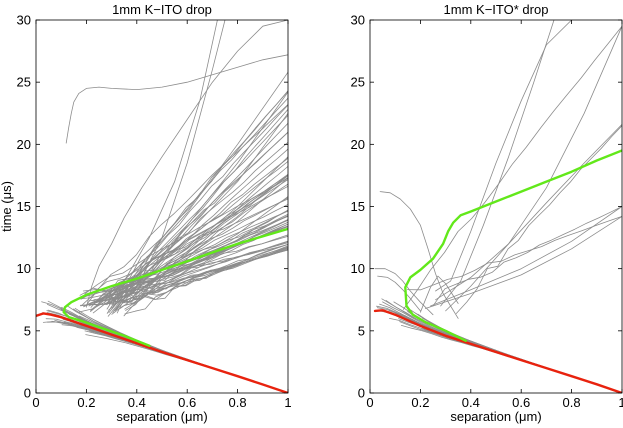 This screenshot has height=428, width=623. I want to click on y-axis-label: time (μs), so click(7, 206).